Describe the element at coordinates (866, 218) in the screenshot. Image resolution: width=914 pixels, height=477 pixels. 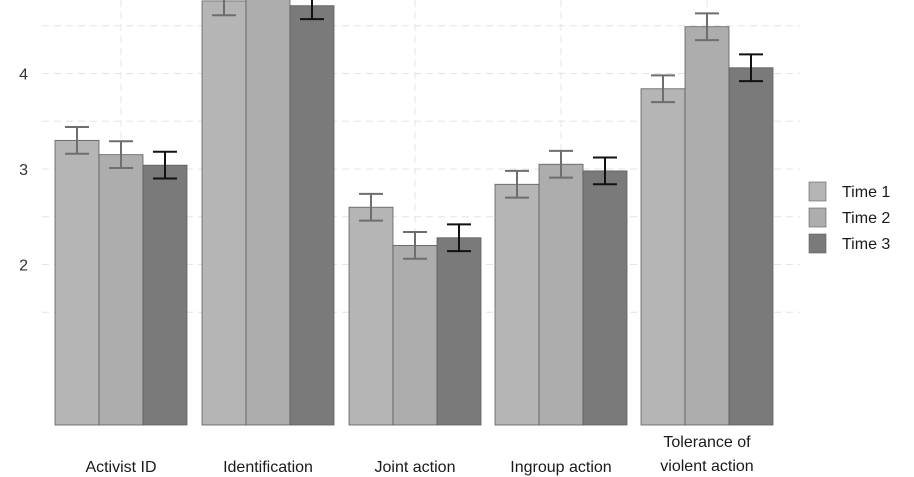
I see `legend-label: Time 2` at that location.